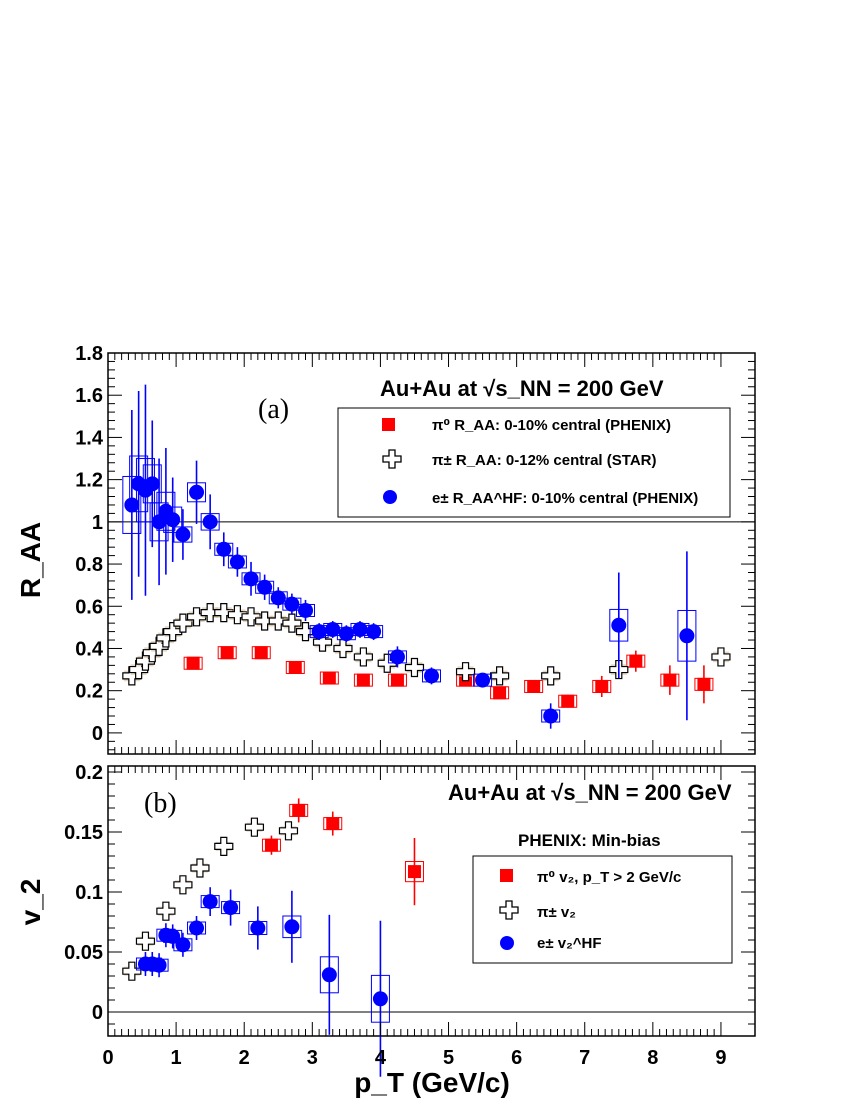 The height and width of the screenshot is (1100, 850). I want to click on x-tick-label: 4, so click(381, 1058).